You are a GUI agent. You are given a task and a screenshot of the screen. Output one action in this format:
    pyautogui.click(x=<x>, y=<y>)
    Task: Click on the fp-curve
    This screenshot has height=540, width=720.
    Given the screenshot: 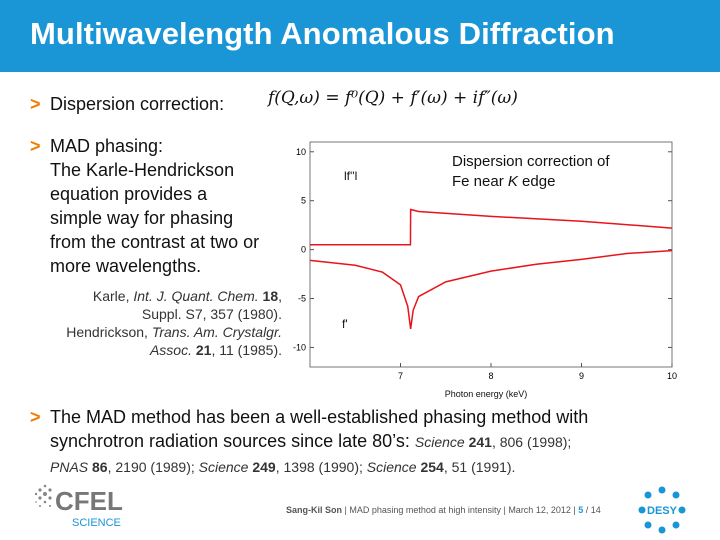 What is the action you would take?
    pyautogui.click(x=491, y=289)
    